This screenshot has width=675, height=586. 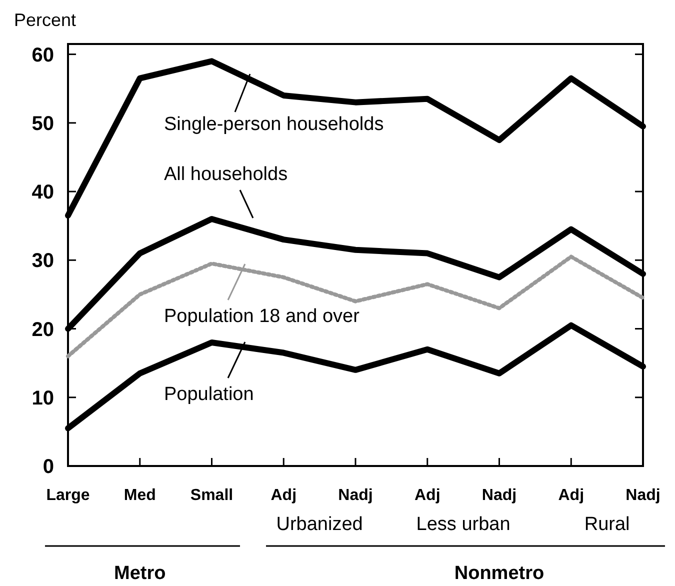 What do you see at coordinates (48, 467) in the screenshot?
I see `y-tick-label: 0` at bounding box center [48, 467].